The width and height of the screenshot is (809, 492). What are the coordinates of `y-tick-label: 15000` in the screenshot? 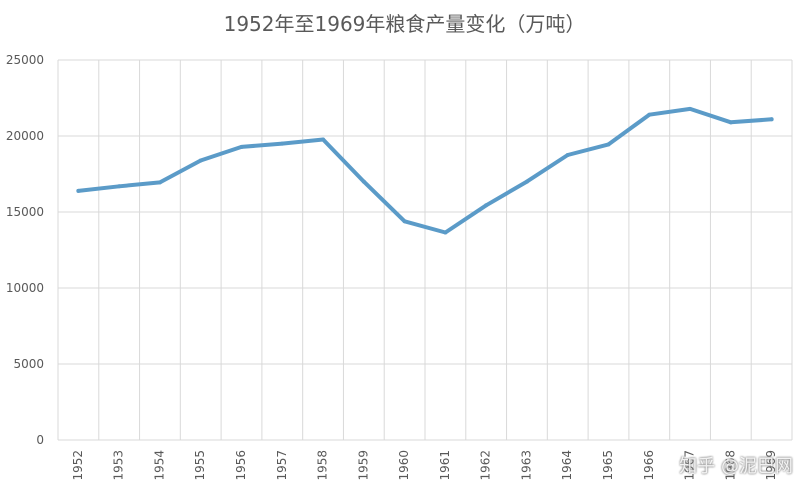 It's located at (25, 212).